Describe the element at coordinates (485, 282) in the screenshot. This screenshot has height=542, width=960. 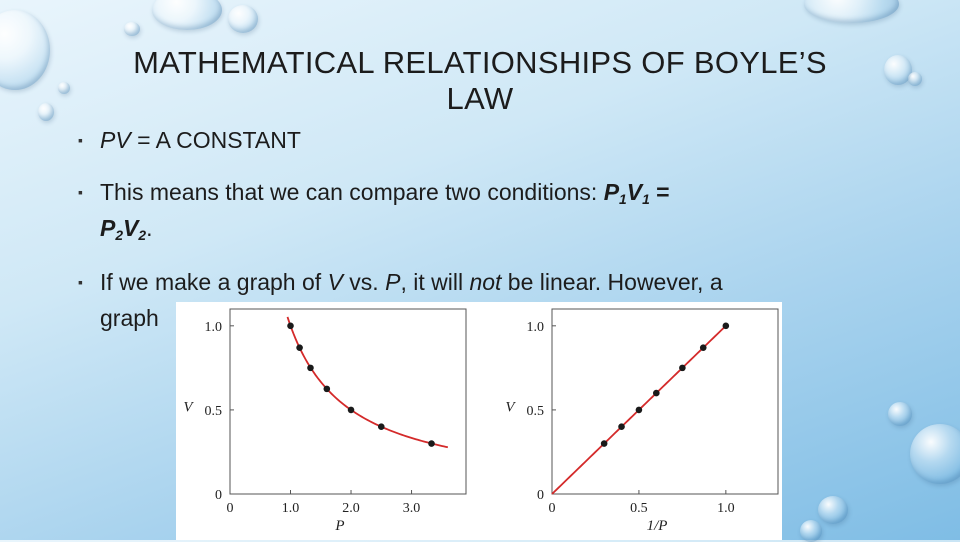
I see `not-emphasis: not` at that location.